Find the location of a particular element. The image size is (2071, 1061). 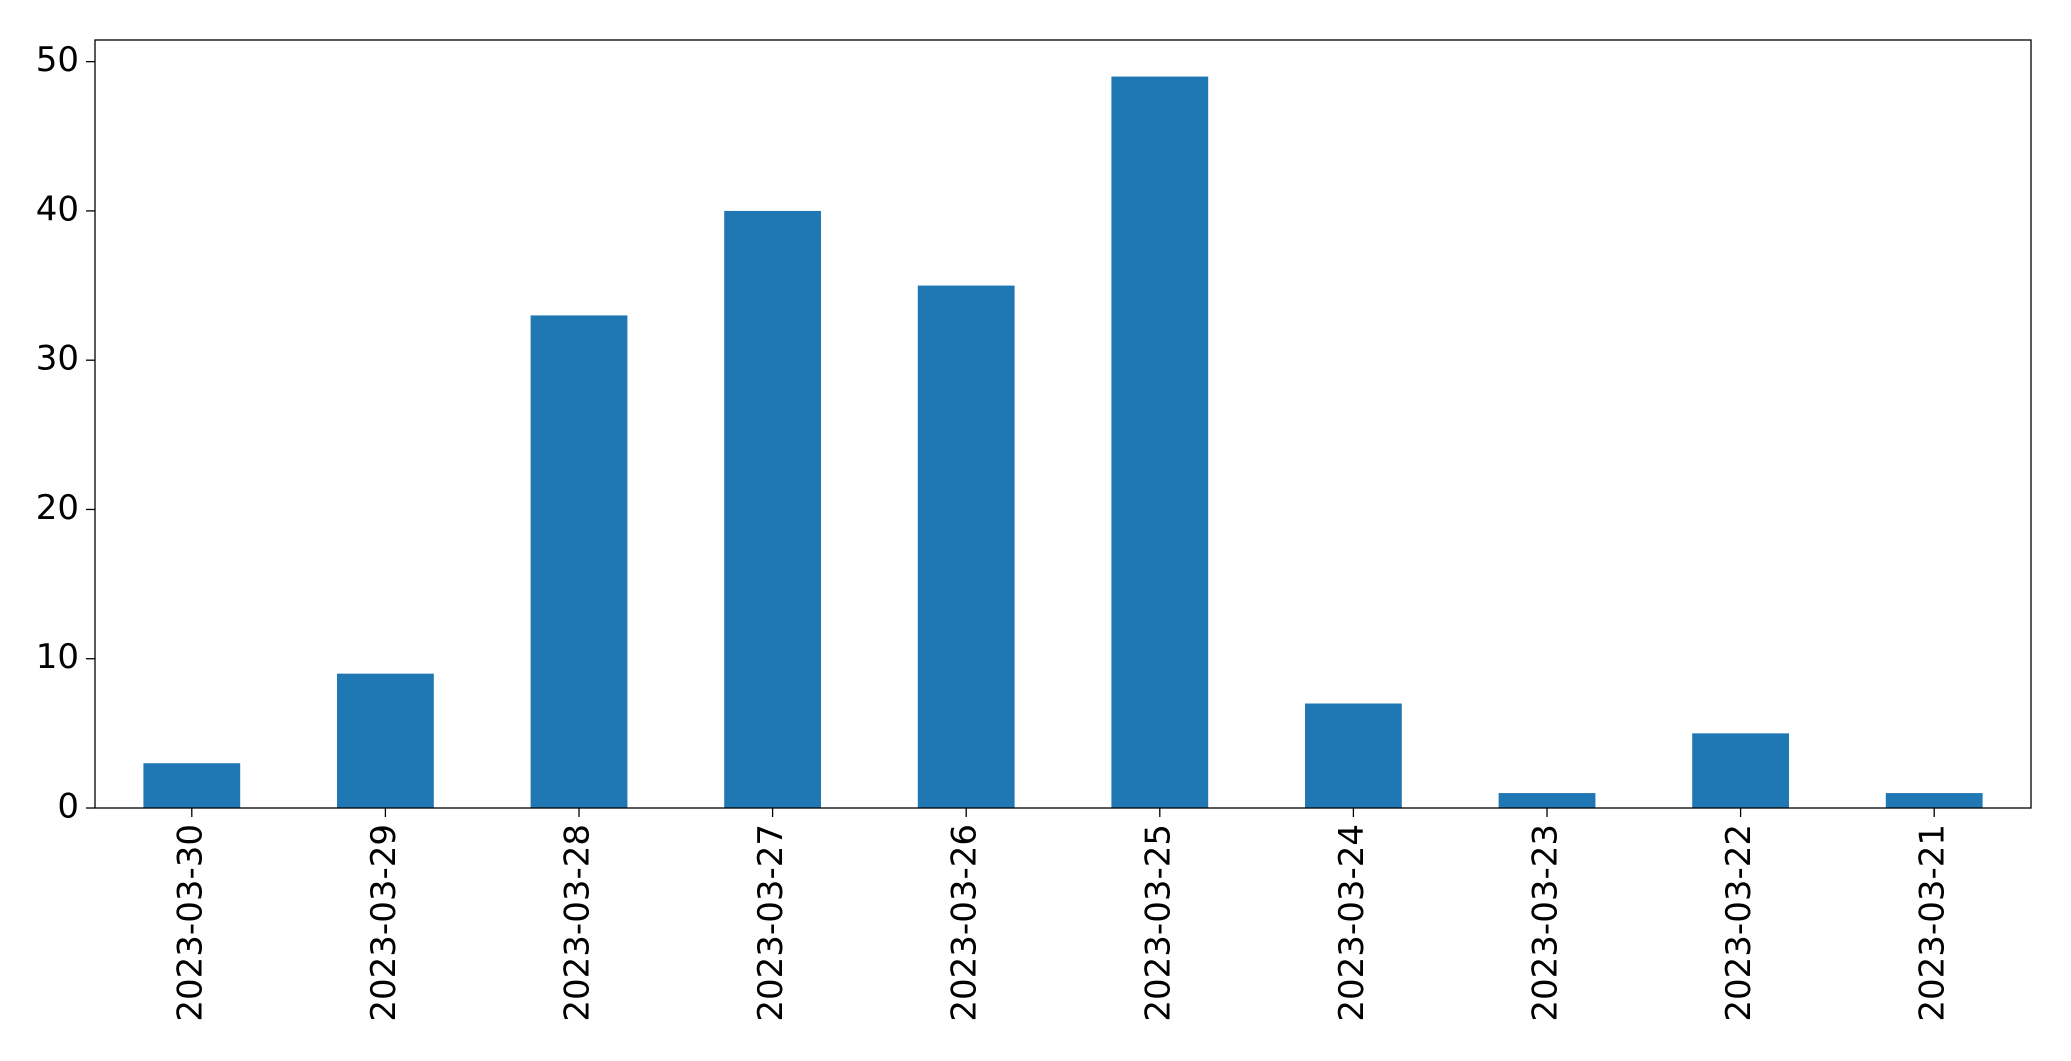

x-tick-label: 2023-03-21 is located at coordinates (1933, 923).